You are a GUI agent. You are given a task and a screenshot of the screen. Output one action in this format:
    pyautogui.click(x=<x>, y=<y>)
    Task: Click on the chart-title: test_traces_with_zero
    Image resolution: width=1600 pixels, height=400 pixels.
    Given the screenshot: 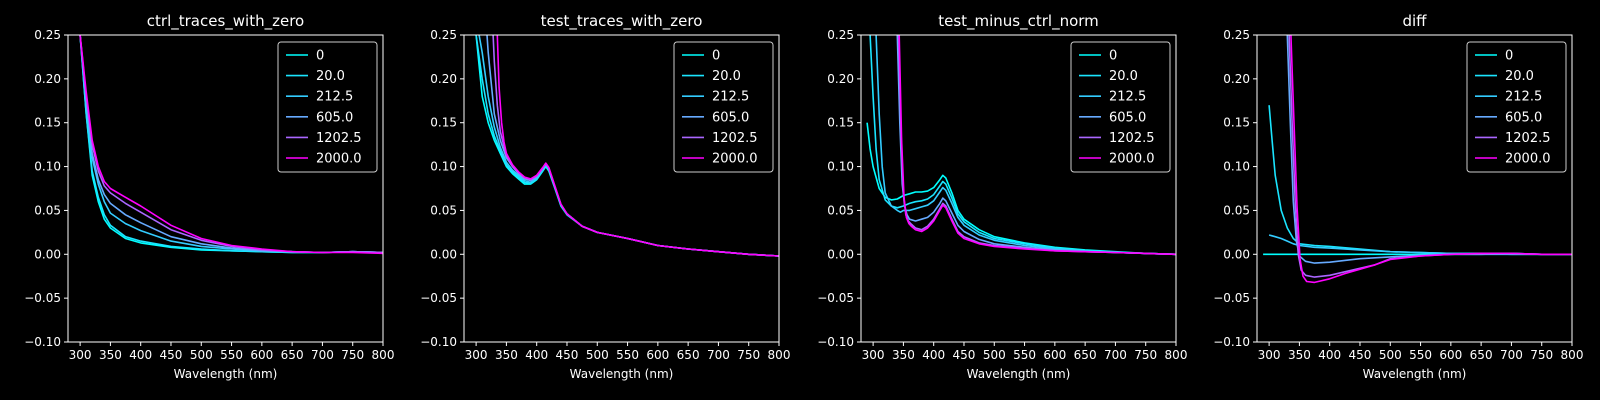 What is the action you would take?
    pyautogui.click(x=622, y=21)
    